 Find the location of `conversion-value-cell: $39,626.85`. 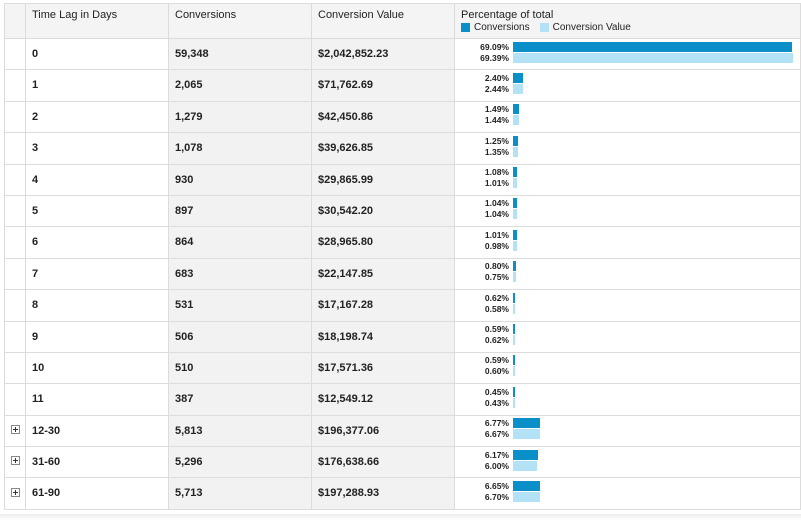

conversion-value-cell: $39,626.85 is located at coordinates (383, 148).